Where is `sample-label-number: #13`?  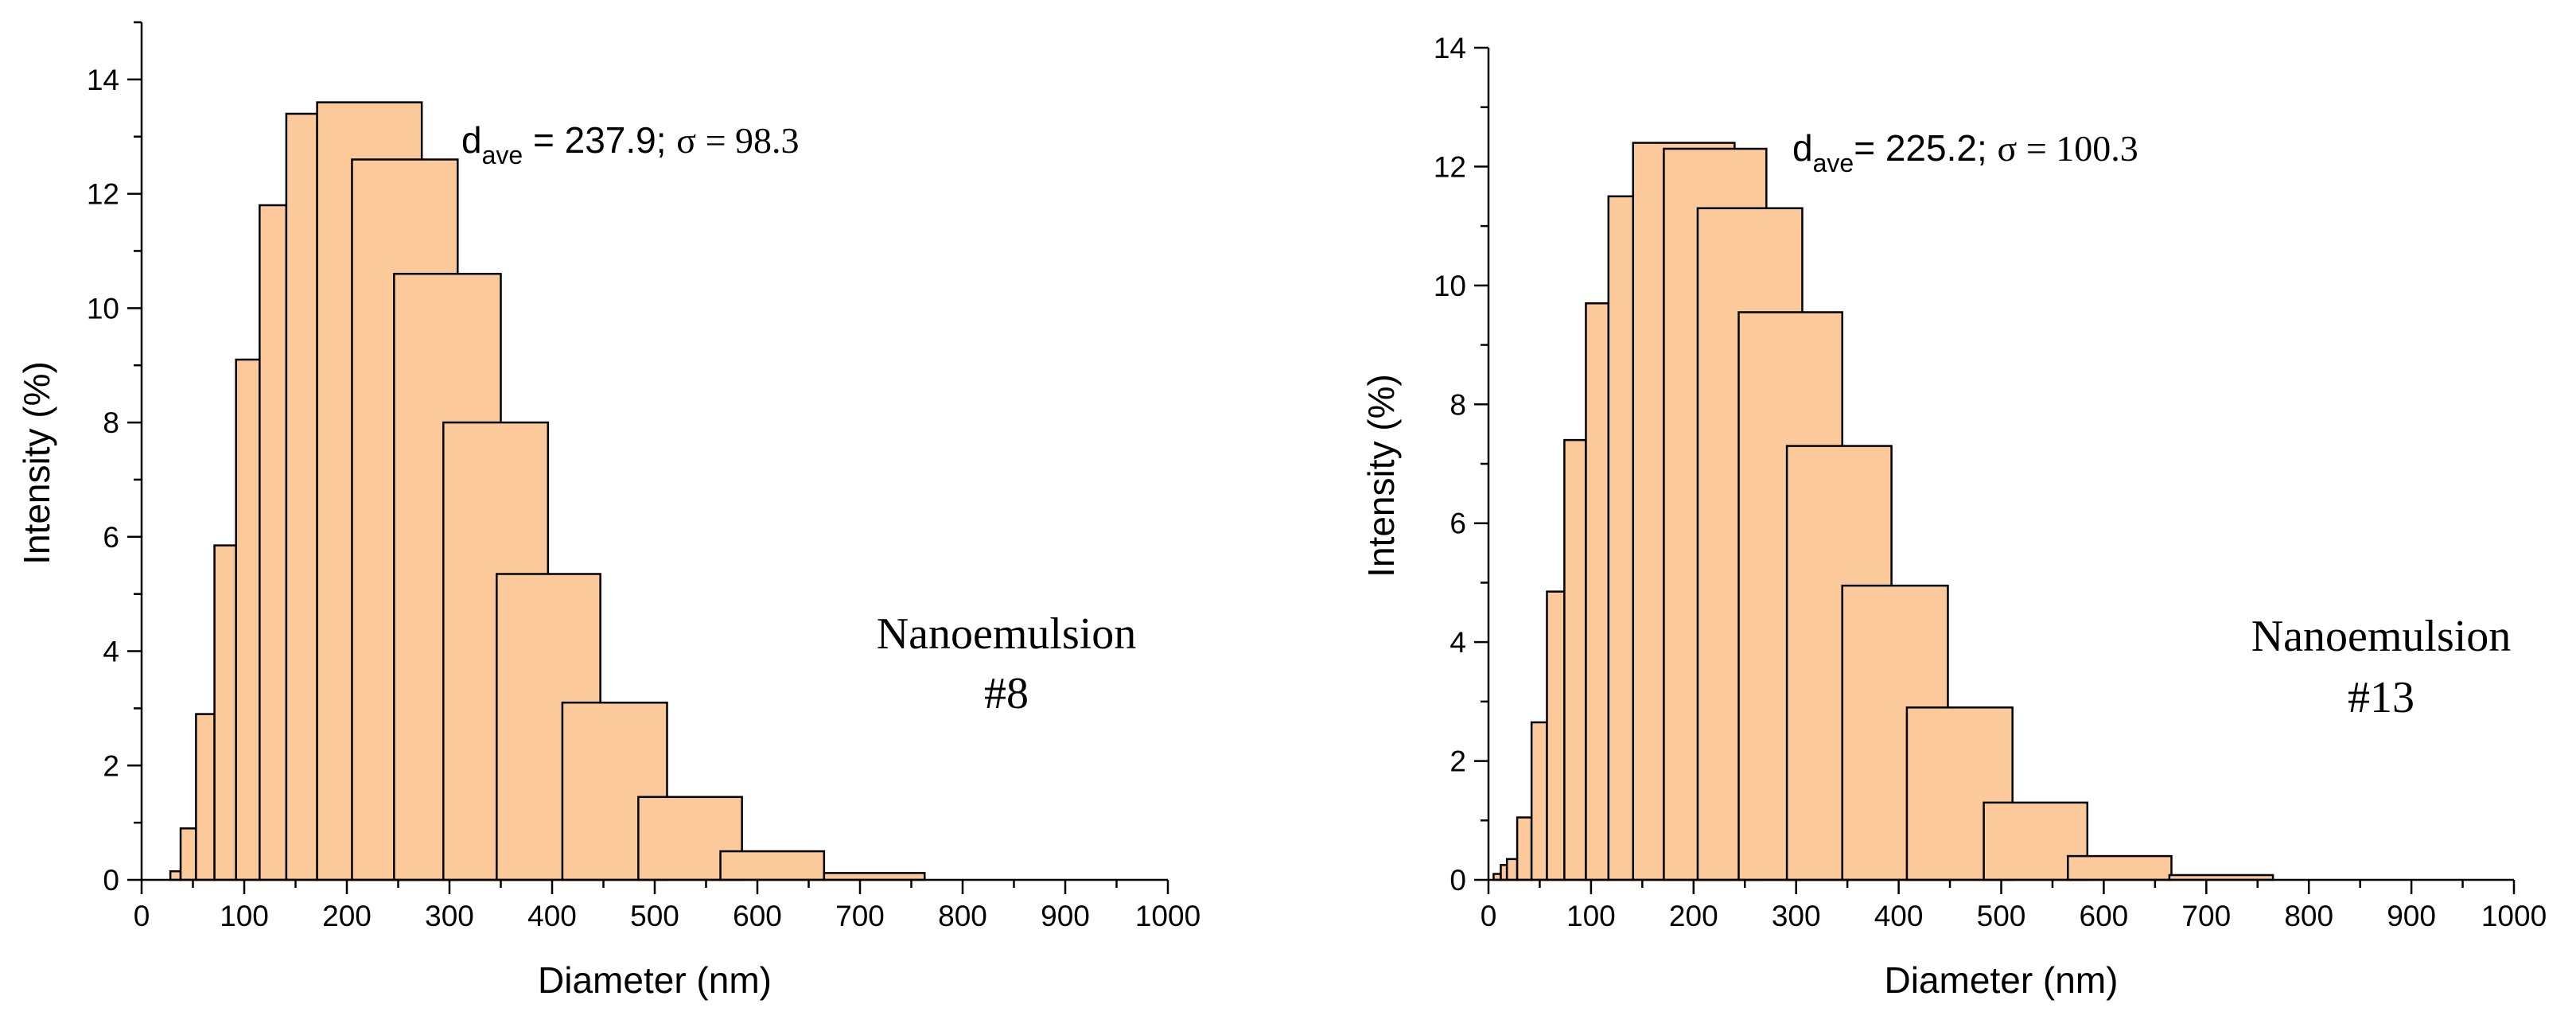
sample-label-number: #13 is located at coordinates (2382, 697).